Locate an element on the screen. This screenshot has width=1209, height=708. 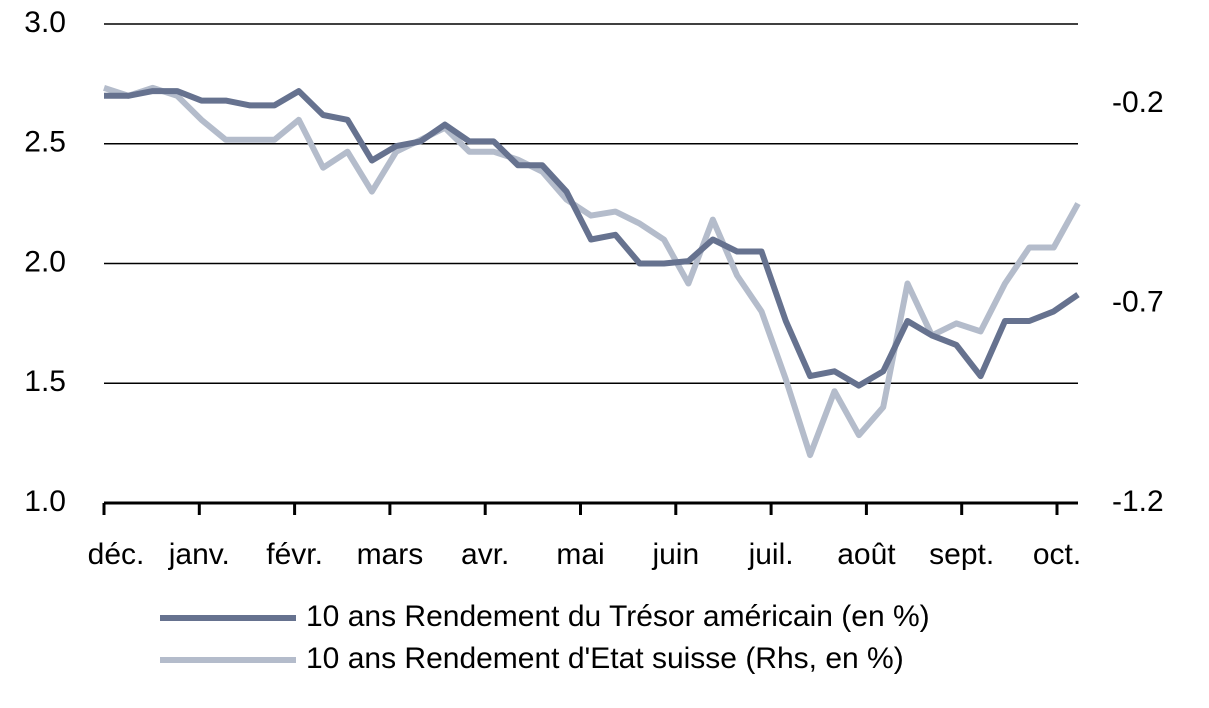
y2-tick-label: -1.2 is located at coordinates (1138, 501).